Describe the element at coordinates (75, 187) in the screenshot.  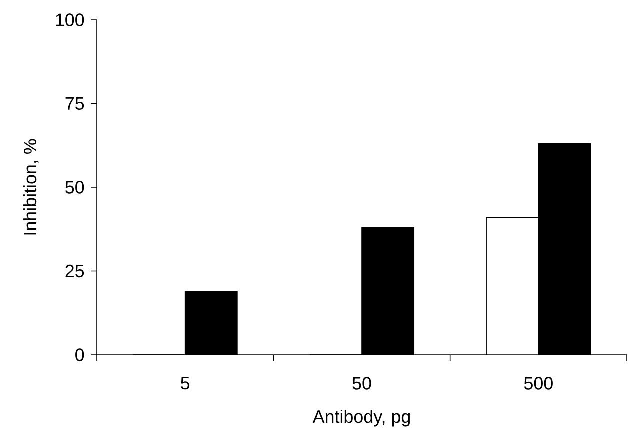
I see `y-tick-label: 50` at that location.